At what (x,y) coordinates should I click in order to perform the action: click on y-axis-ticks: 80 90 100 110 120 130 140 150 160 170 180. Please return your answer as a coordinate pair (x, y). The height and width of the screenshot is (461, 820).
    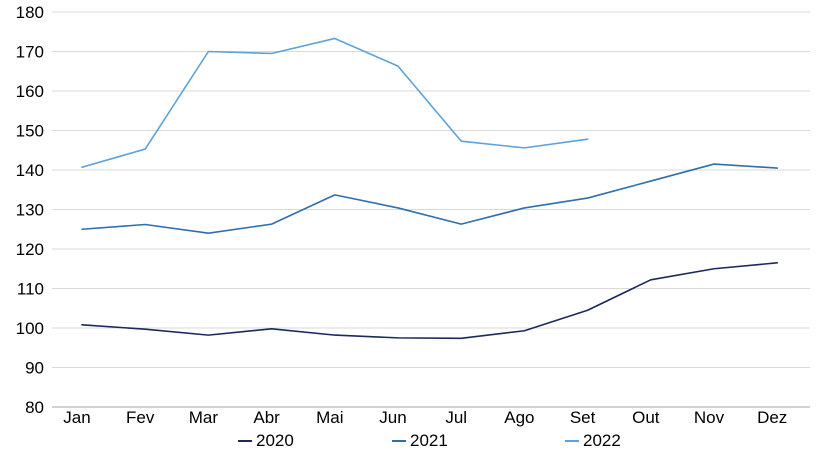
    Looking at the image, I should click on (30, 210).